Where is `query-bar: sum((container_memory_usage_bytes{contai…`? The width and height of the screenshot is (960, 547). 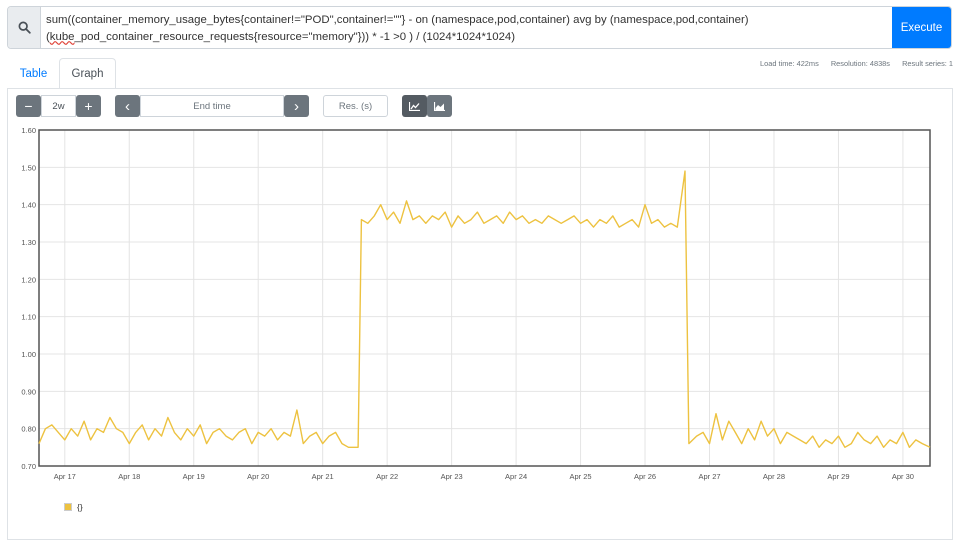 query-bar: sum((container_memory_usage_bytes{contai… is located at coordinates (479, 27).